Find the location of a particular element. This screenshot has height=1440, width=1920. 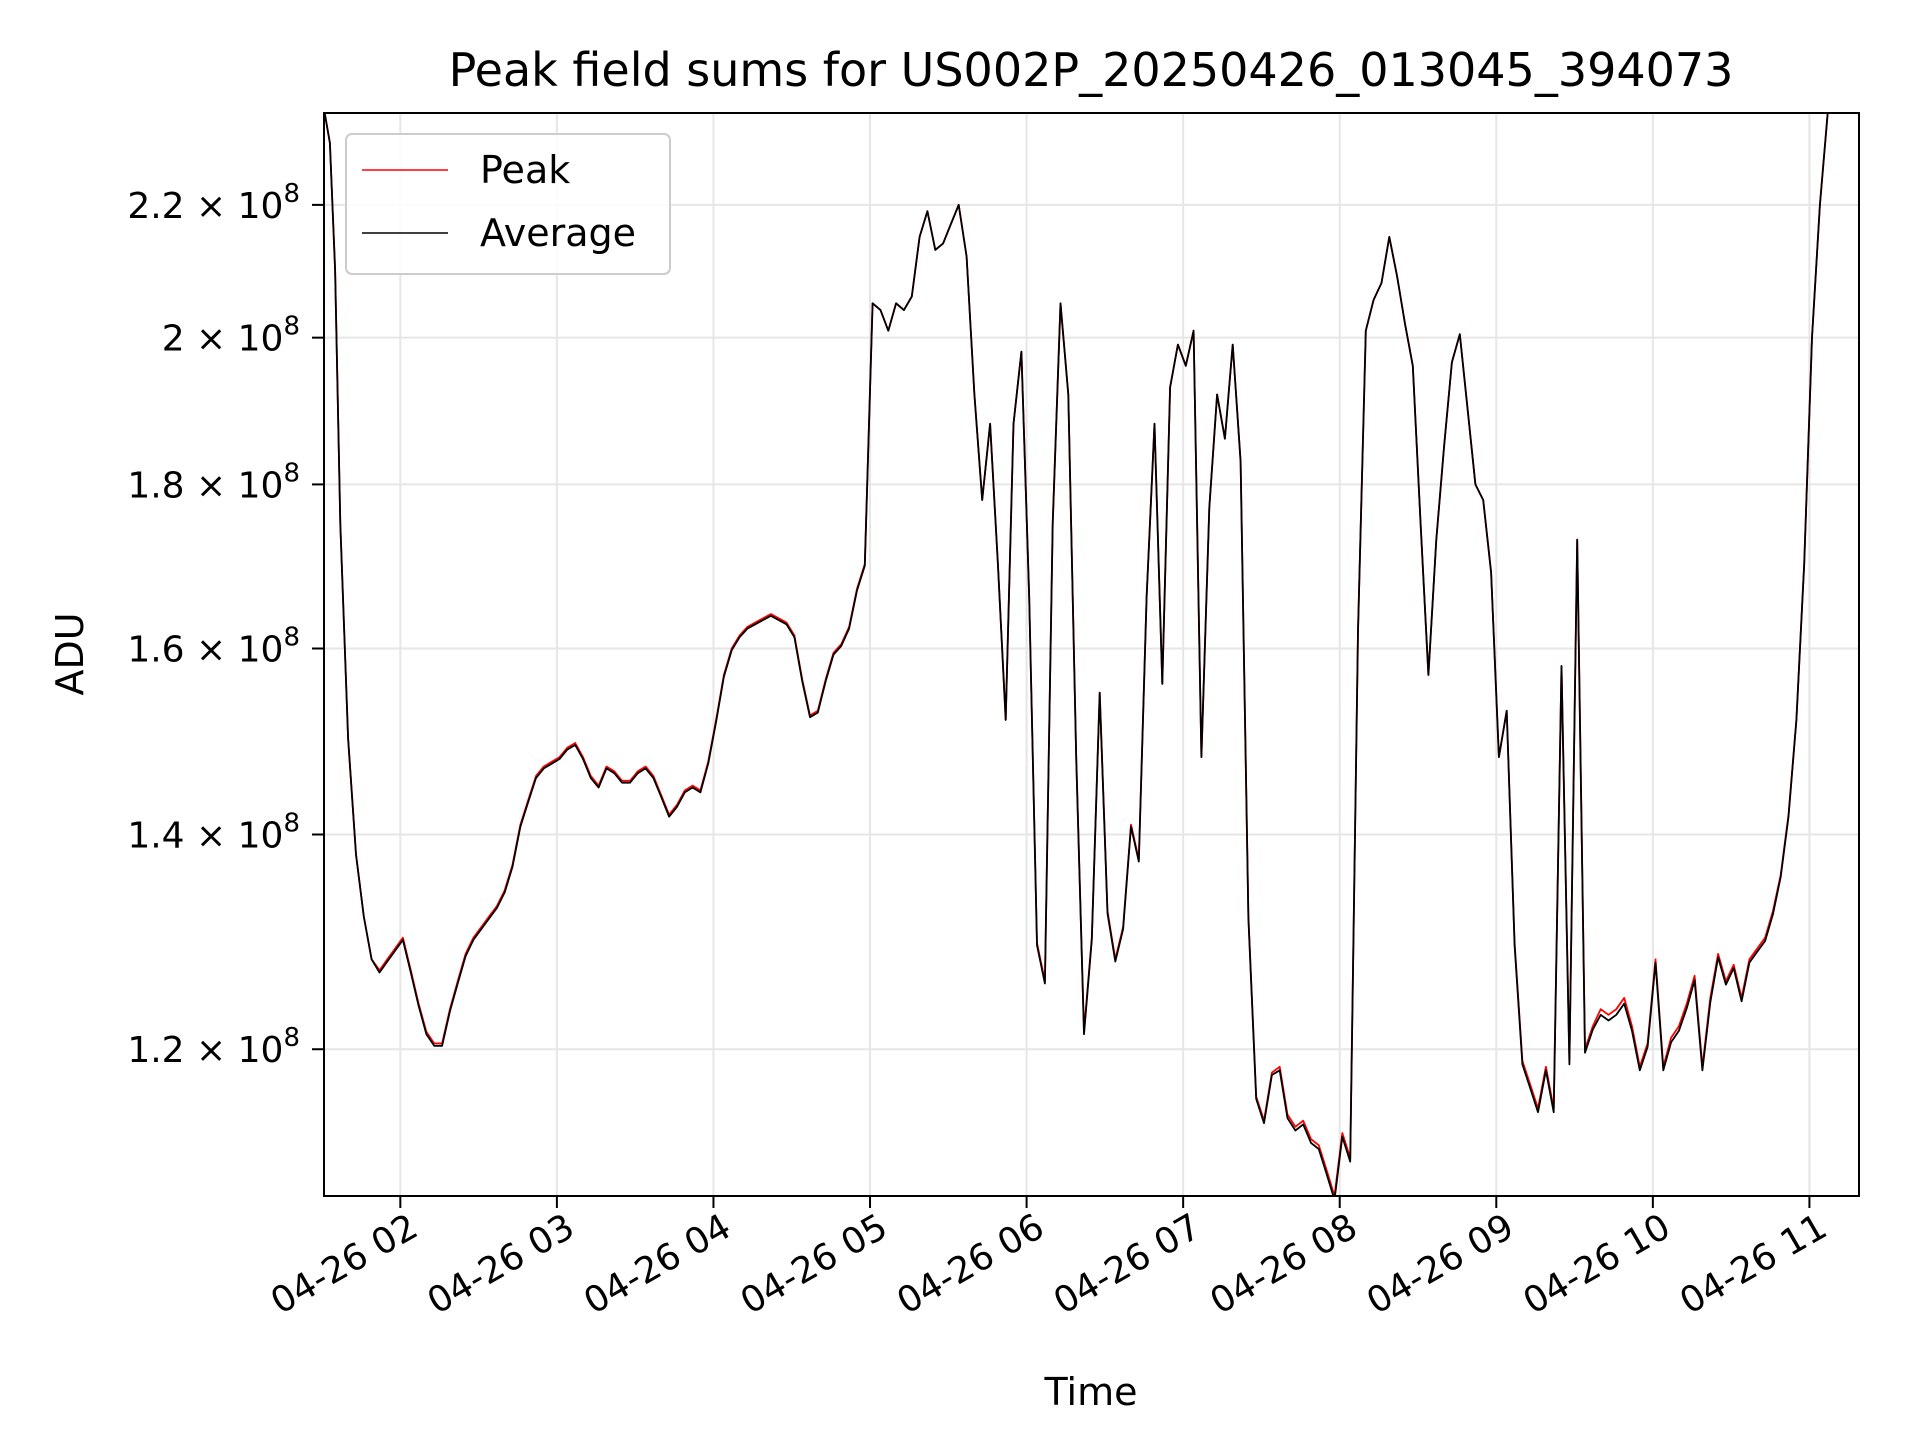

y-tick-mantissa: 2 × 10 is located at coordinates (223, 339).